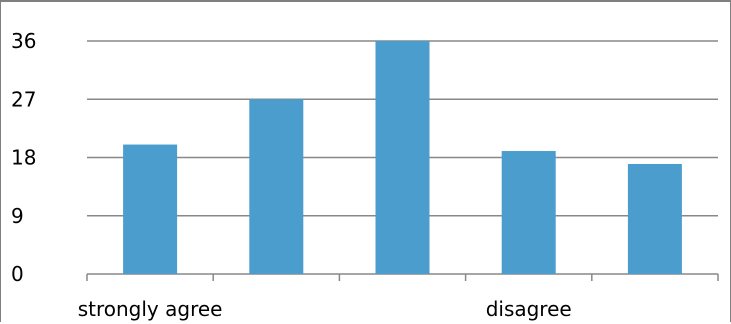 The height and width of the screenshot is (324, 731). I want to click on y-tick-label: 9, so click(17, 216).